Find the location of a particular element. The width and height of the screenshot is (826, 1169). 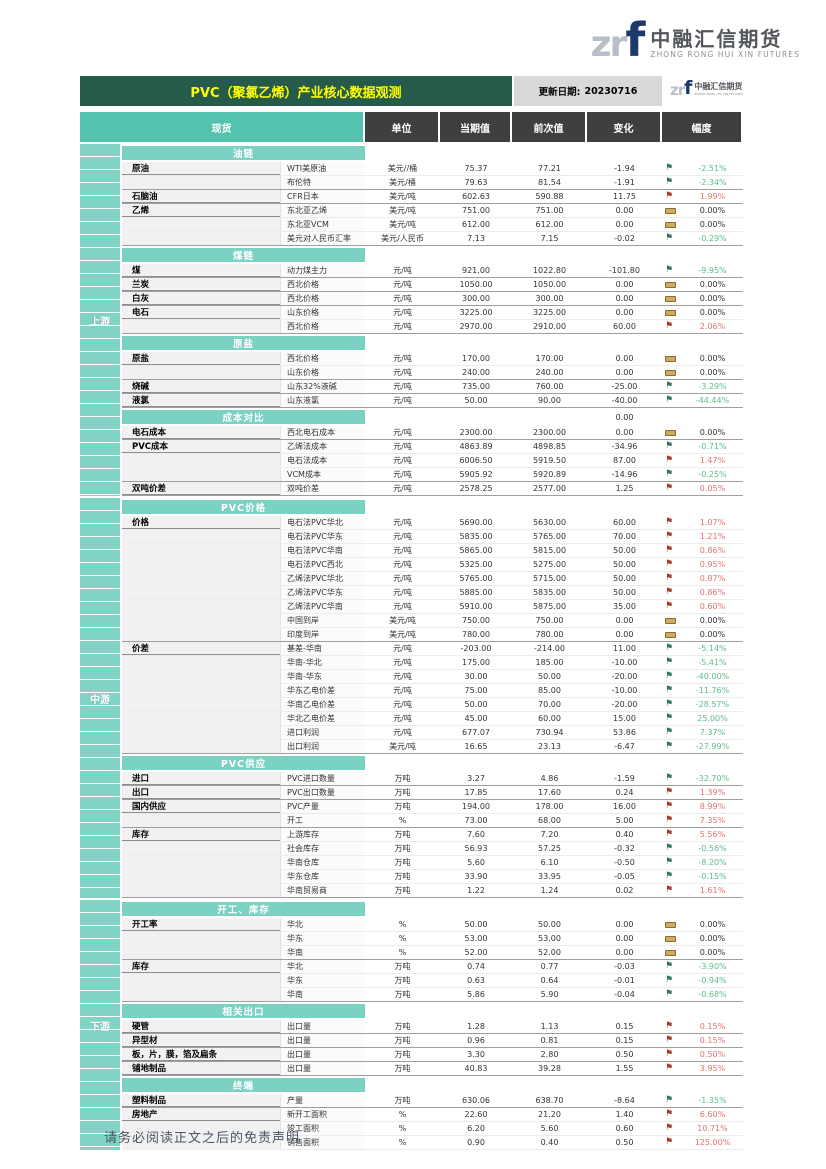

current-value-cell: 5.86 is located at coordinates (476, 994).